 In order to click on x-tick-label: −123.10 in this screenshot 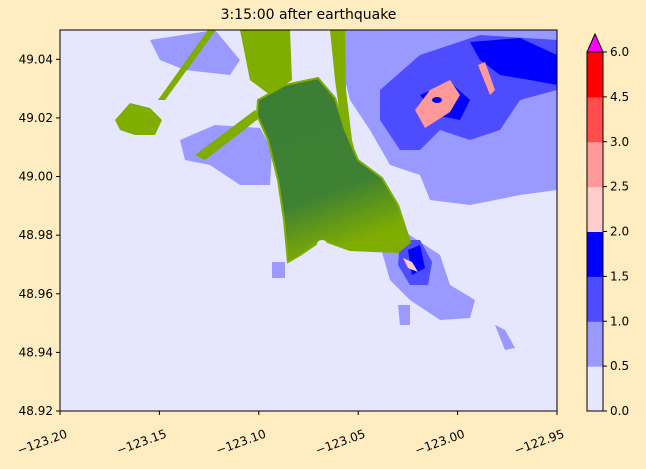, I will do `click(241, 442)`.